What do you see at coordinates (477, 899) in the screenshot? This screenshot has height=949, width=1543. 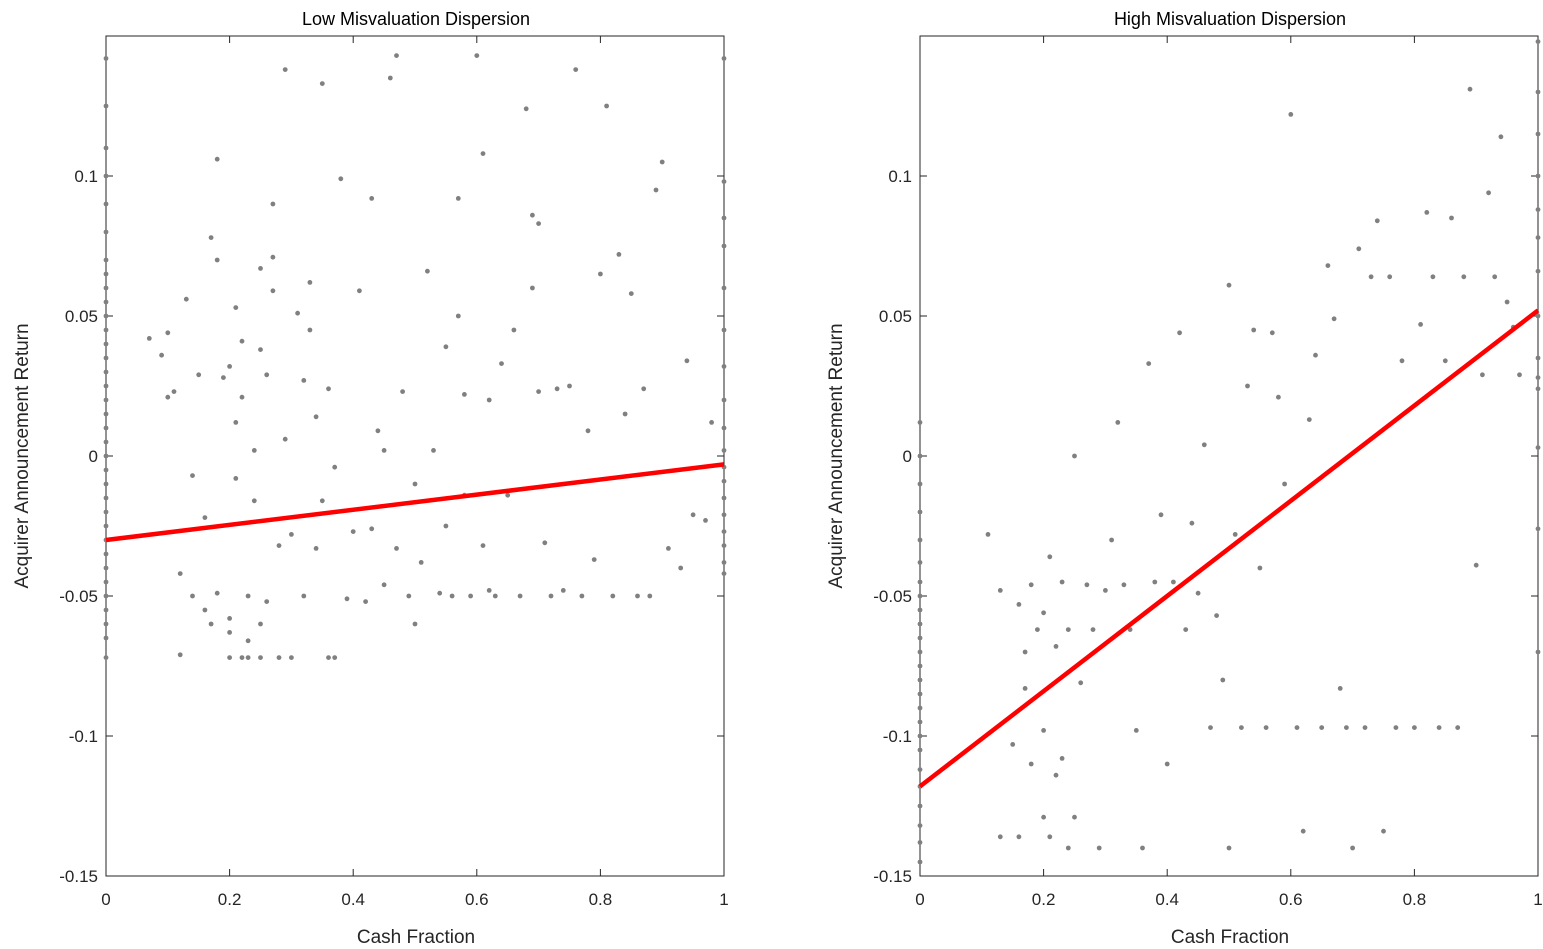 I see `left-x-tick-label: 0.6` at bounding box center [477, 899].